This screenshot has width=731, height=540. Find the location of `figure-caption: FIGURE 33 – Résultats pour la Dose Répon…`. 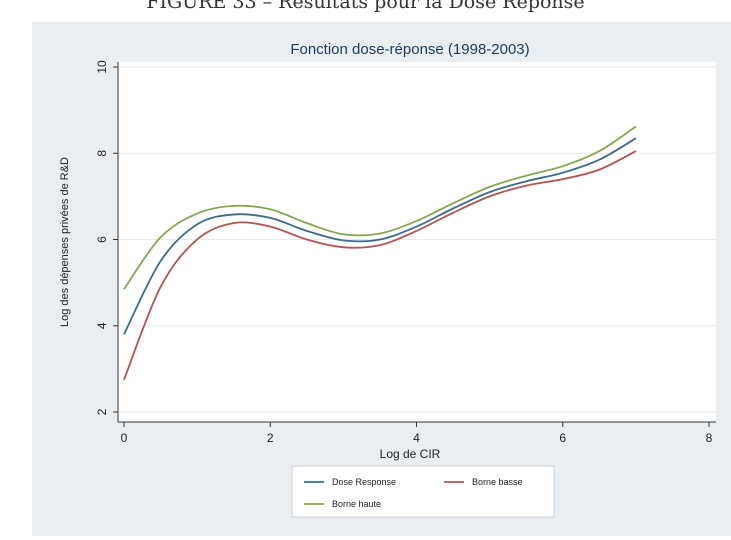

figure-caption: FIGURE 33 – Résultats pour la Dose Répon… is located at coordinates (365, 11).